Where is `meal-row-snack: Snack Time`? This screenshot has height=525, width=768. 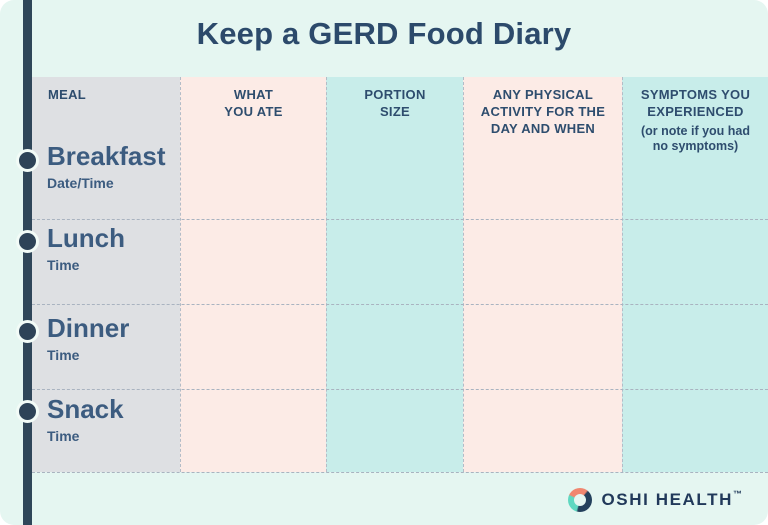 meal-row-snack: Snack Time is located at coordinates (85, 419).